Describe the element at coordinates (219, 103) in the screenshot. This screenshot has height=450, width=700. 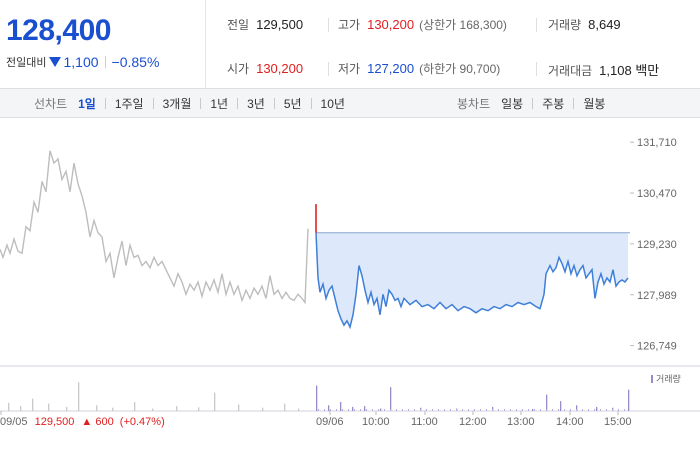
I see `range-1y: 1년` at that location.